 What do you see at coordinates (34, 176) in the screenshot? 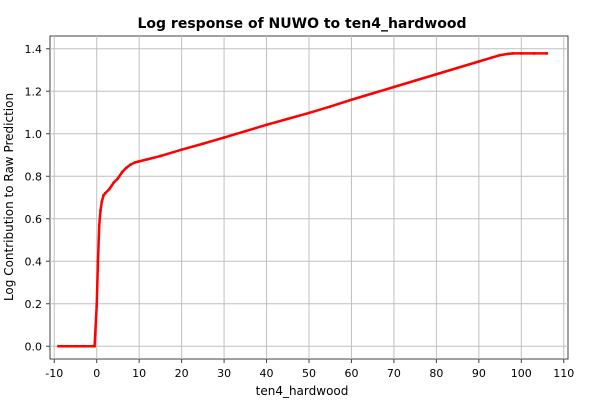
I see `y-tick-label: 0.8` at bounding box center [34, 176].